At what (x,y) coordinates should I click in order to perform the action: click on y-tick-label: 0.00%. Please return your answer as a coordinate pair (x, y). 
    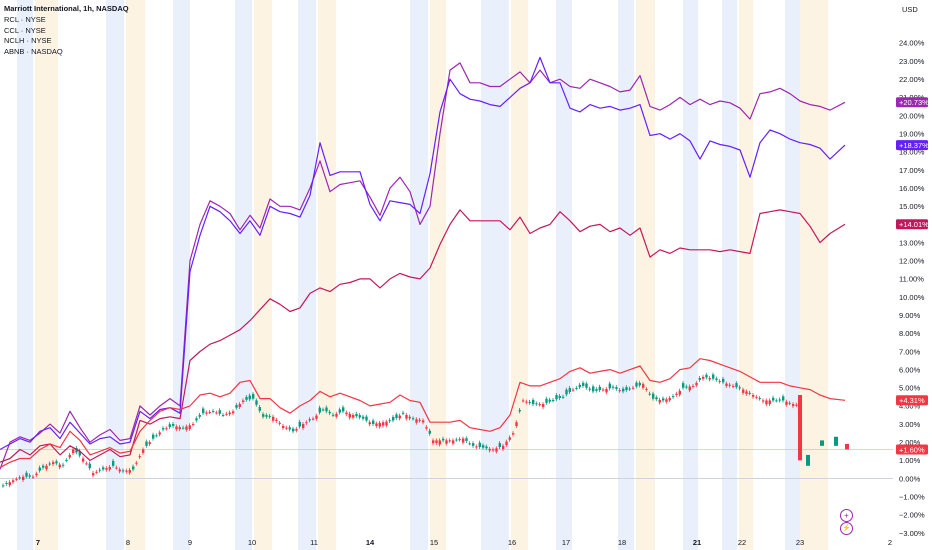
    Looking at the image, I should click on (910, 478).